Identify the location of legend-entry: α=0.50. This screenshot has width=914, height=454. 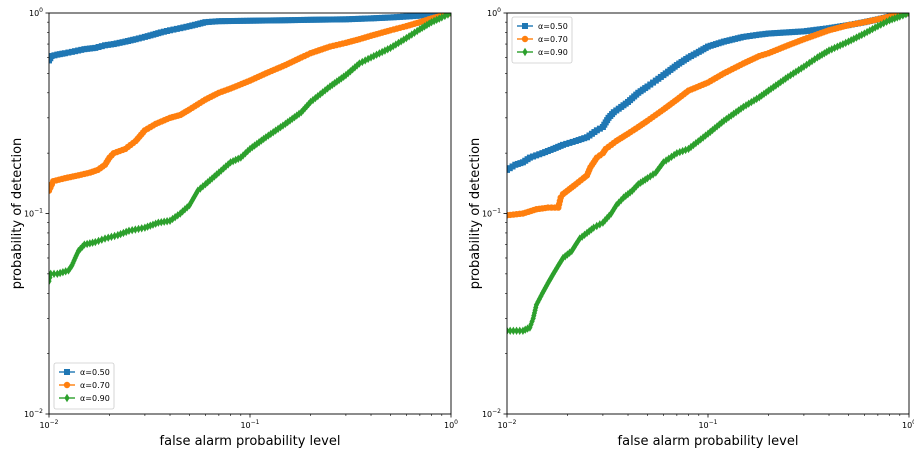
(84, 372).